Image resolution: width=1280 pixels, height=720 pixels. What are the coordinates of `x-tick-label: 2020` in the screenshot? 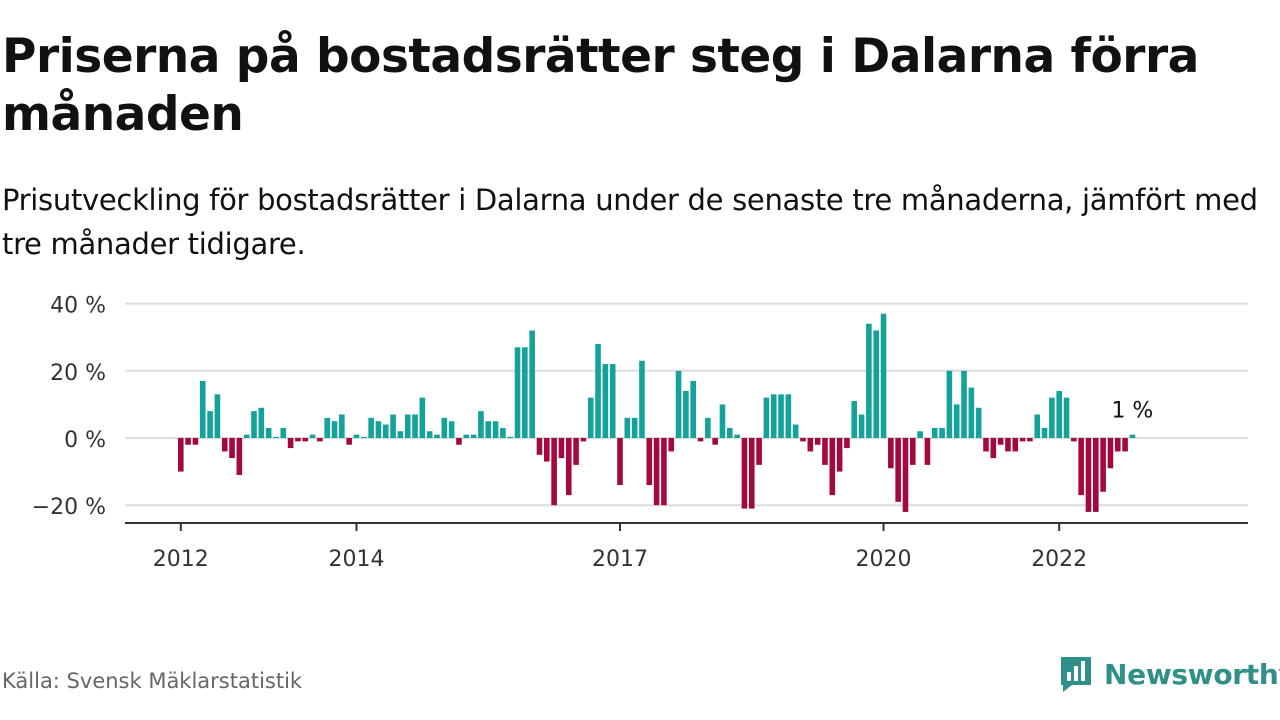 It's located at (884, 559).